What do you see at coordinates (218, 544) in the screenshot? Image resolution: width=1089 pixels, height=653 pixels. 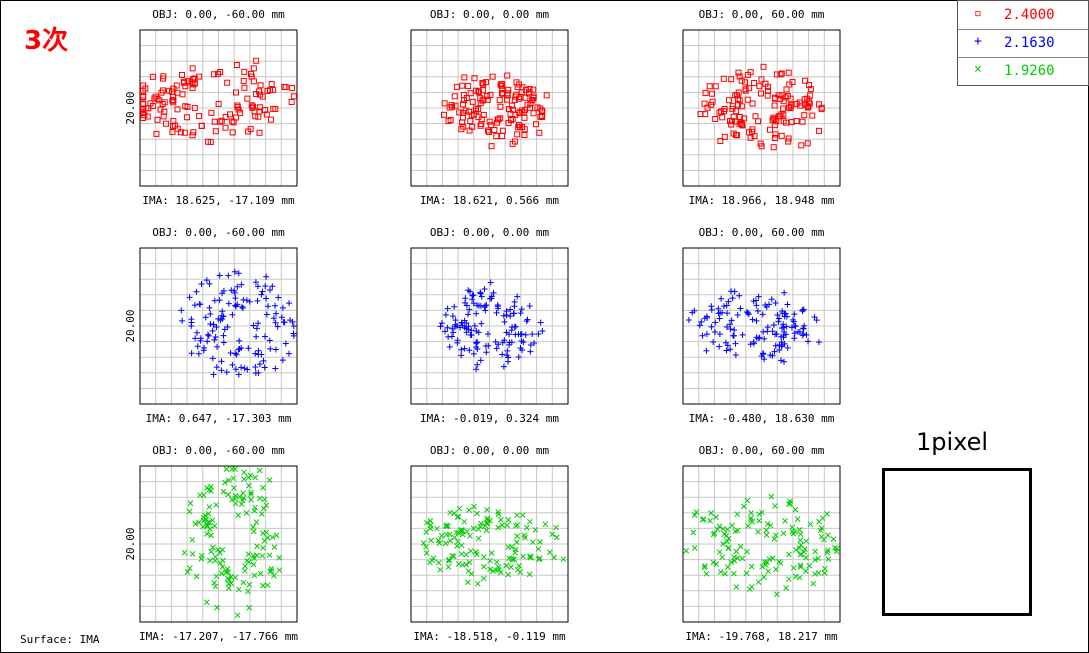 I see `plot-border` at bounding box center [218, 544].